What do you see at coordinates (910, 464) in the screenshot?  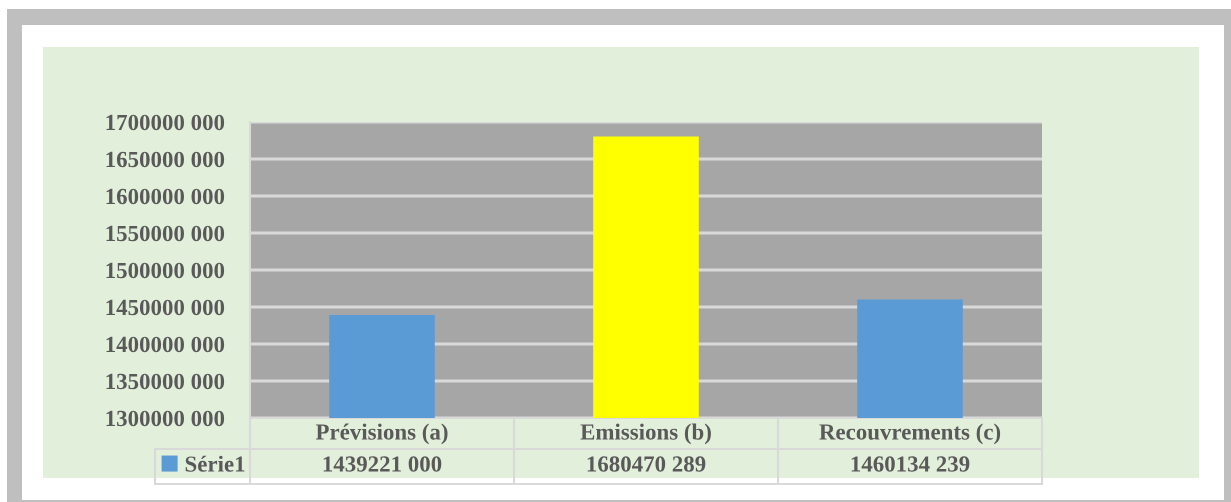 I see `data-label: 1460134 239` at bounding box center [910, 464].